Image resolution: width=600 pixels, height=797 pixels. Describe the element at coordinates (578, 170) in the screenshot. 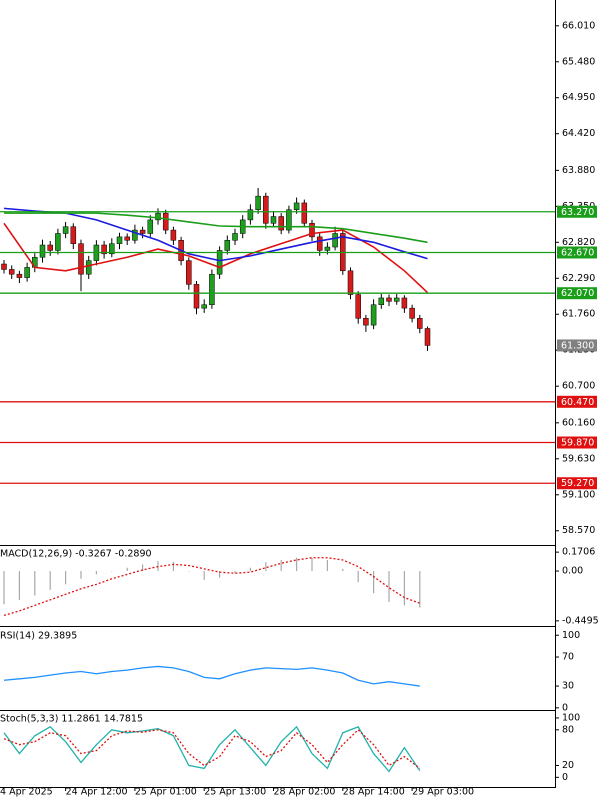

I see `y-tick-label: 63.880` at that location.